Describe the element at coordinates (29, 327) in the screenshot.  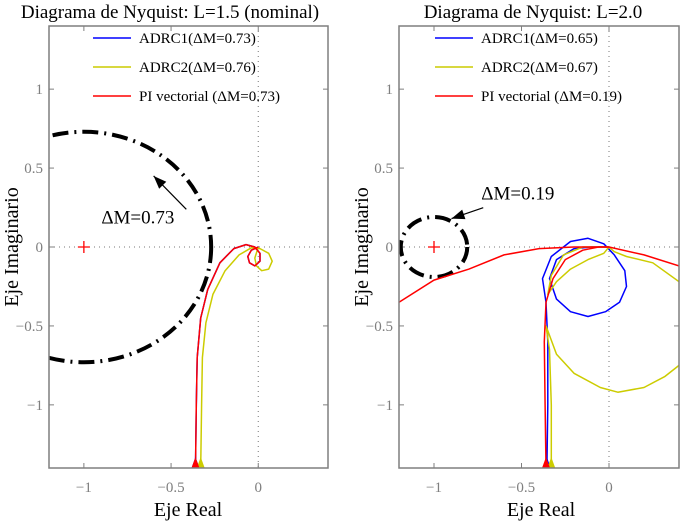
I see `left-y-tick-label: −0.5` at that location.